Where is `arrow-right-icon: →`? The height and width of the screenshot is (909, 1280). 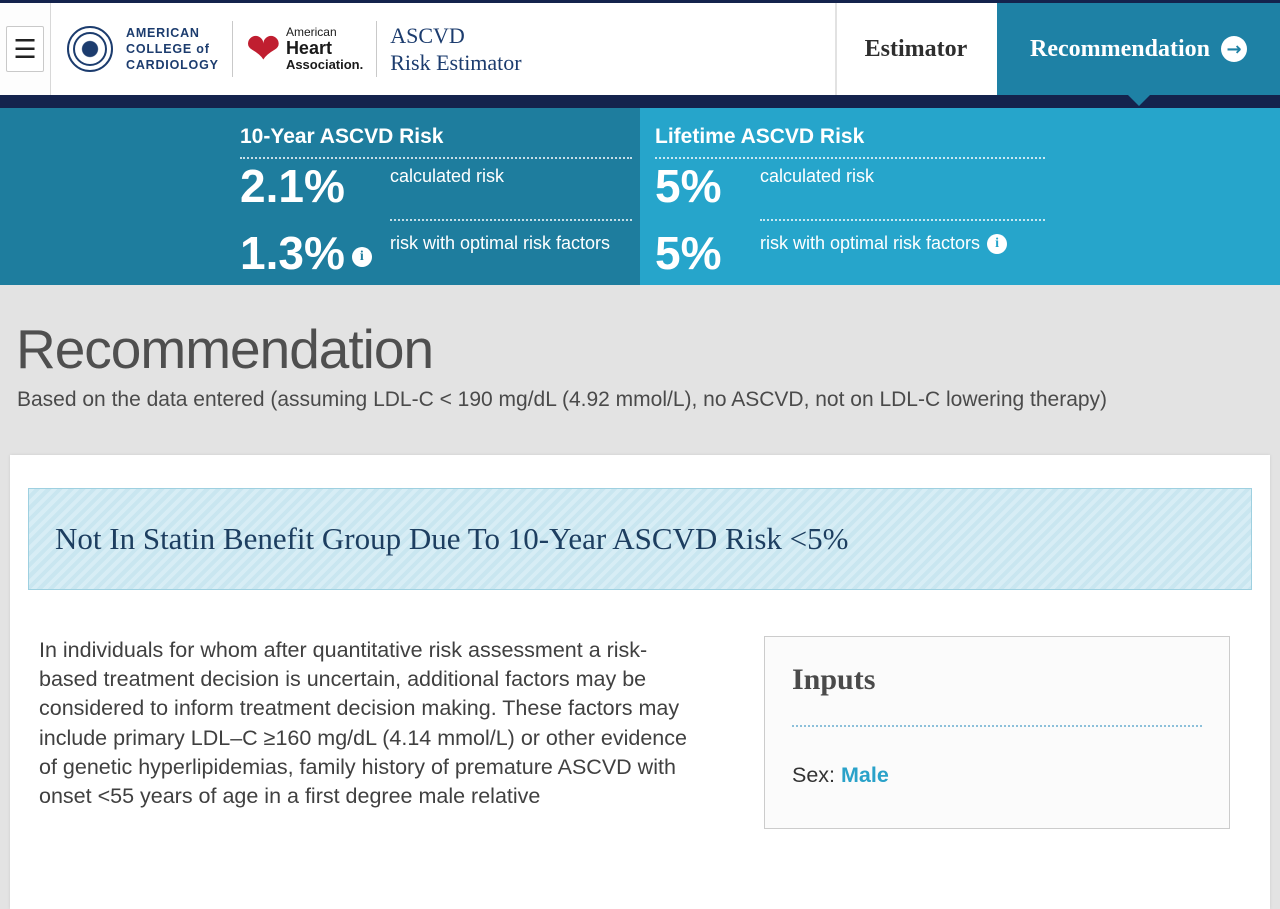
arrow-right-icon: → is located at coordinates (1233, 49).